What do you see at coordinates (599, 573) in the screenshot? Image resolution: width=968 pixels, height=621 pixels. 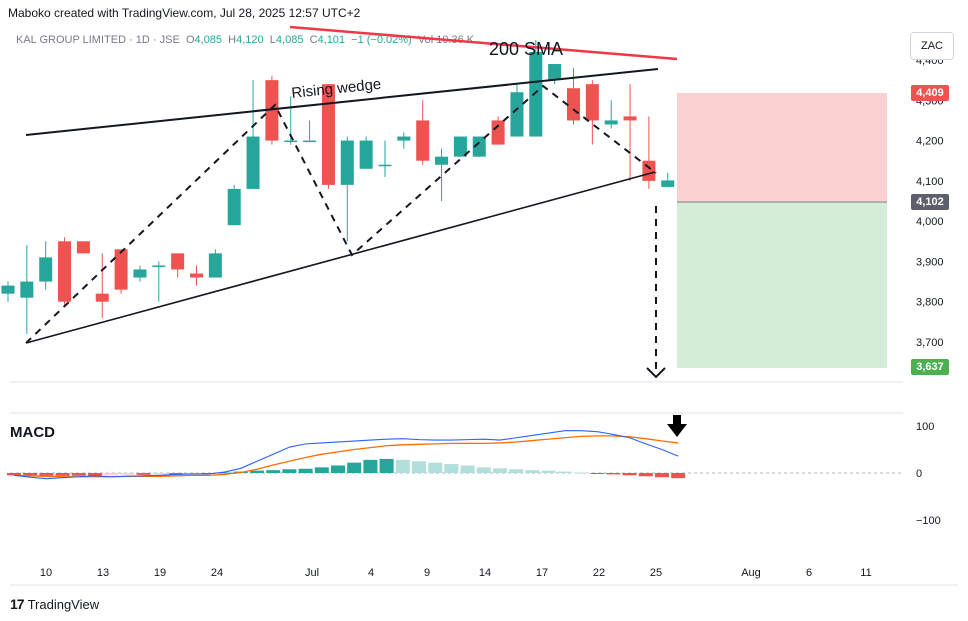 I see `time-tick-label: 22` at bounding box center [599, 573].